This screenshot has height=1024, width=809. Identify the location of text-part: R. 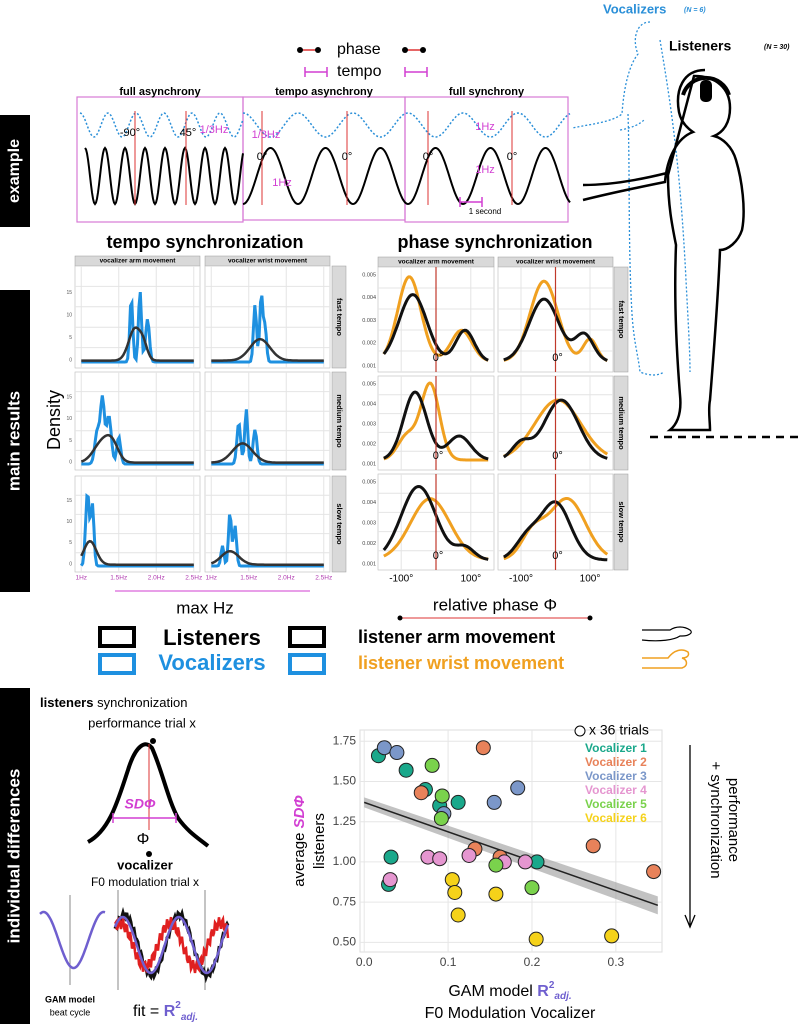
(543, 991).